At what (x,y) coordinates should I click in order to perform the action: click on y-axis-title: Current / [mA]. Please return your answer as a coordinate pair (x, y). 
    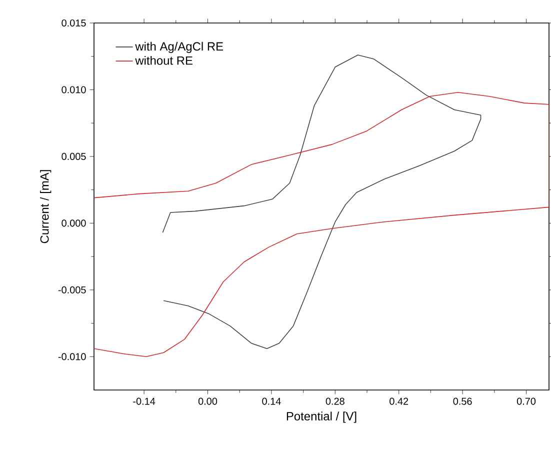
    Looking at the image, I should click on (46, 207).